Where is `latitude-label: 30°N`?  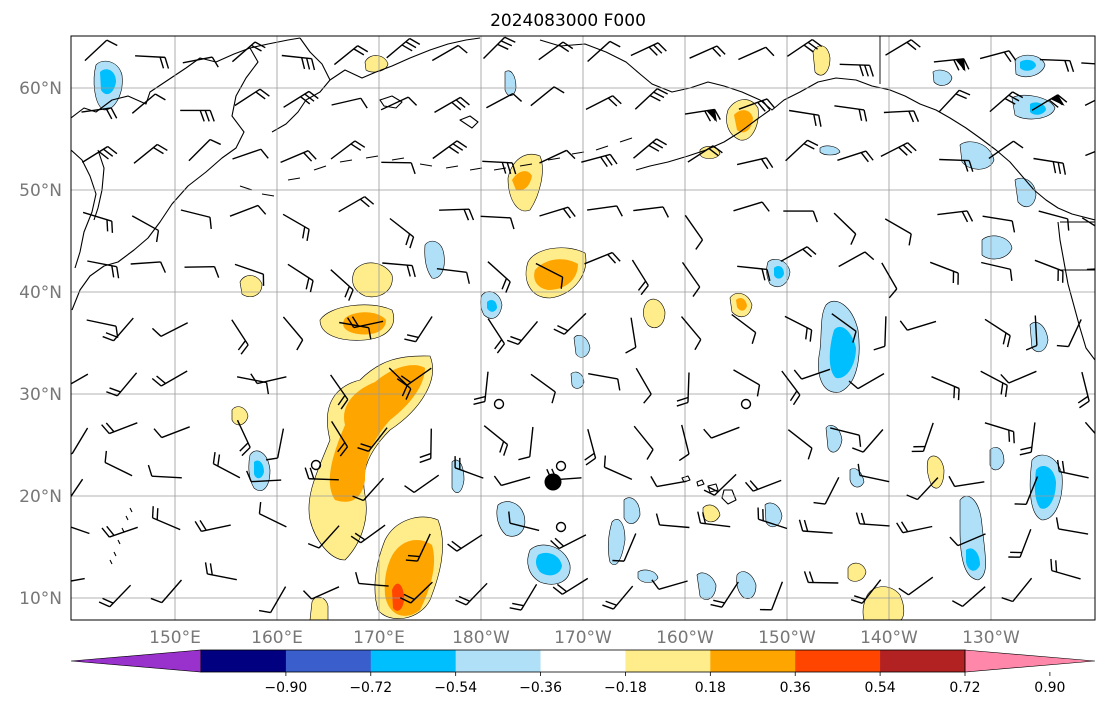
latitude-label: 30°N is located at coordinates (40, 395).